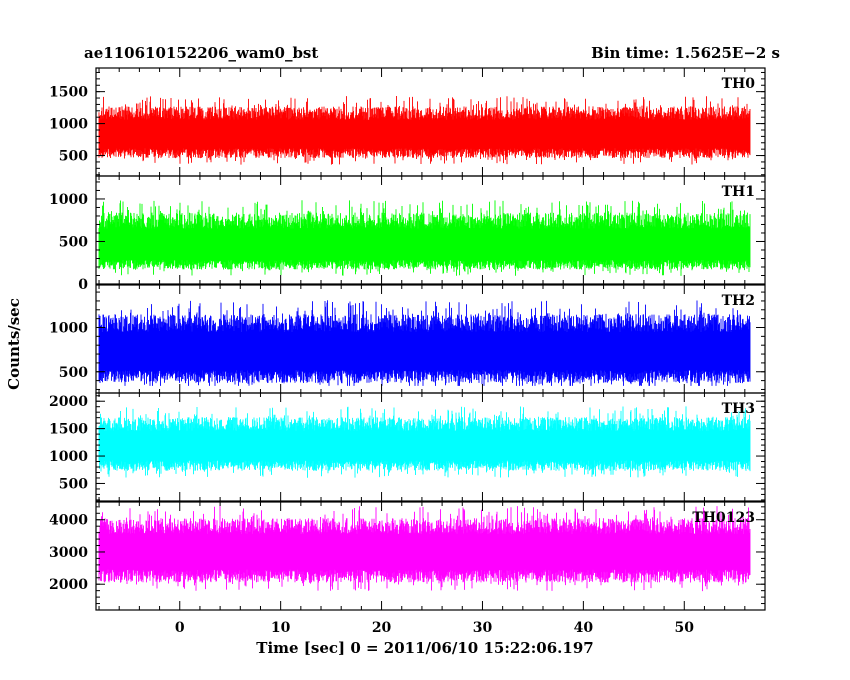 The height and width of the screenshot is (680, 850). Describe the element at coordinates (424, 442) in the screenshot. I see `series-th3` at that location.